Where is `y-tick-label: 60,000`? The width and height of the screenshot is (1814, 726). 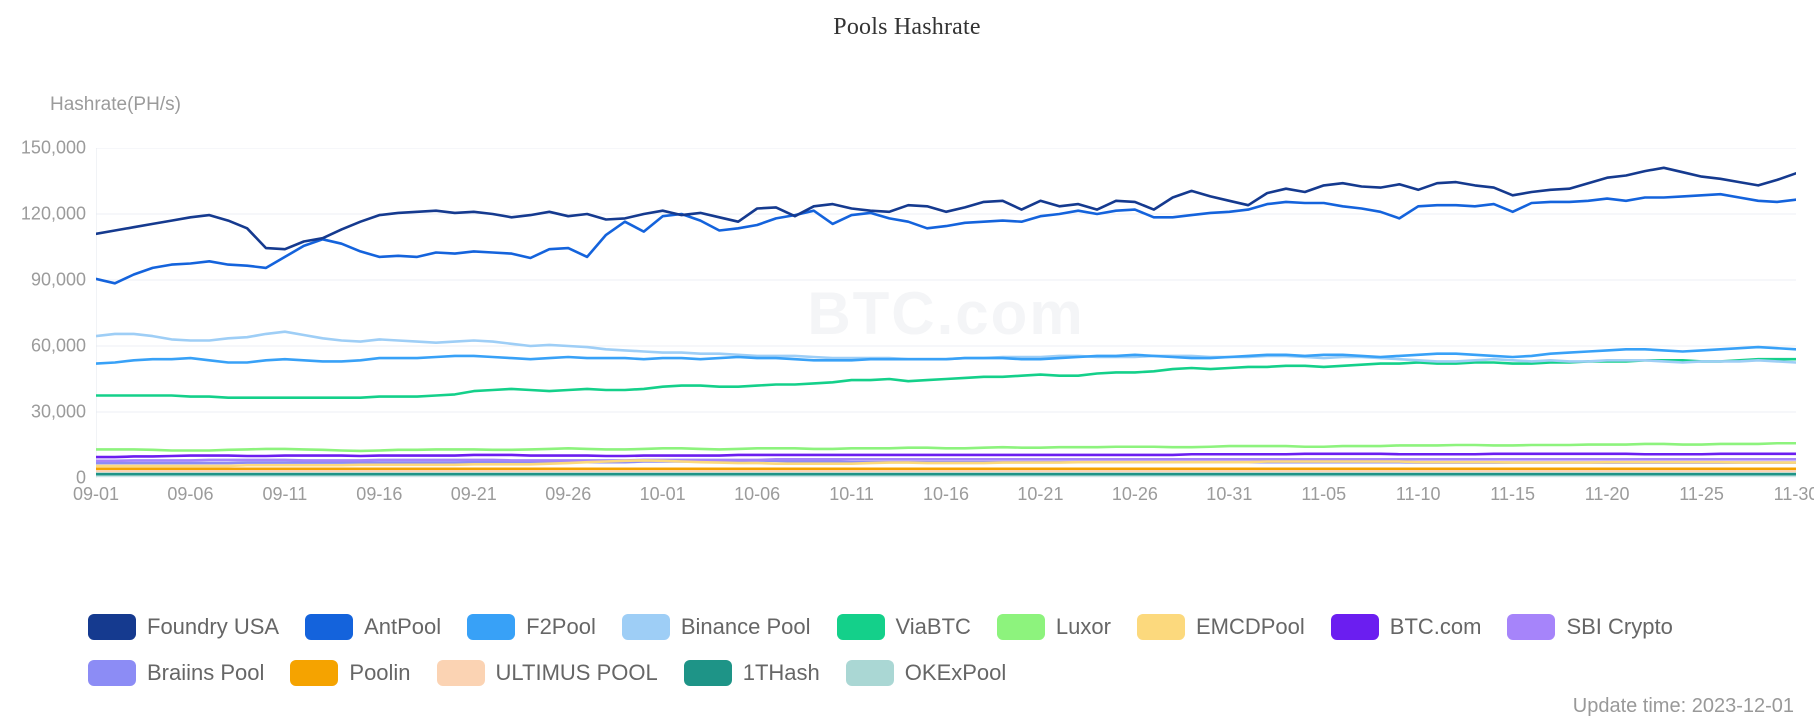
y-tick-label: 60,000 is located at coordinates (58, 345).